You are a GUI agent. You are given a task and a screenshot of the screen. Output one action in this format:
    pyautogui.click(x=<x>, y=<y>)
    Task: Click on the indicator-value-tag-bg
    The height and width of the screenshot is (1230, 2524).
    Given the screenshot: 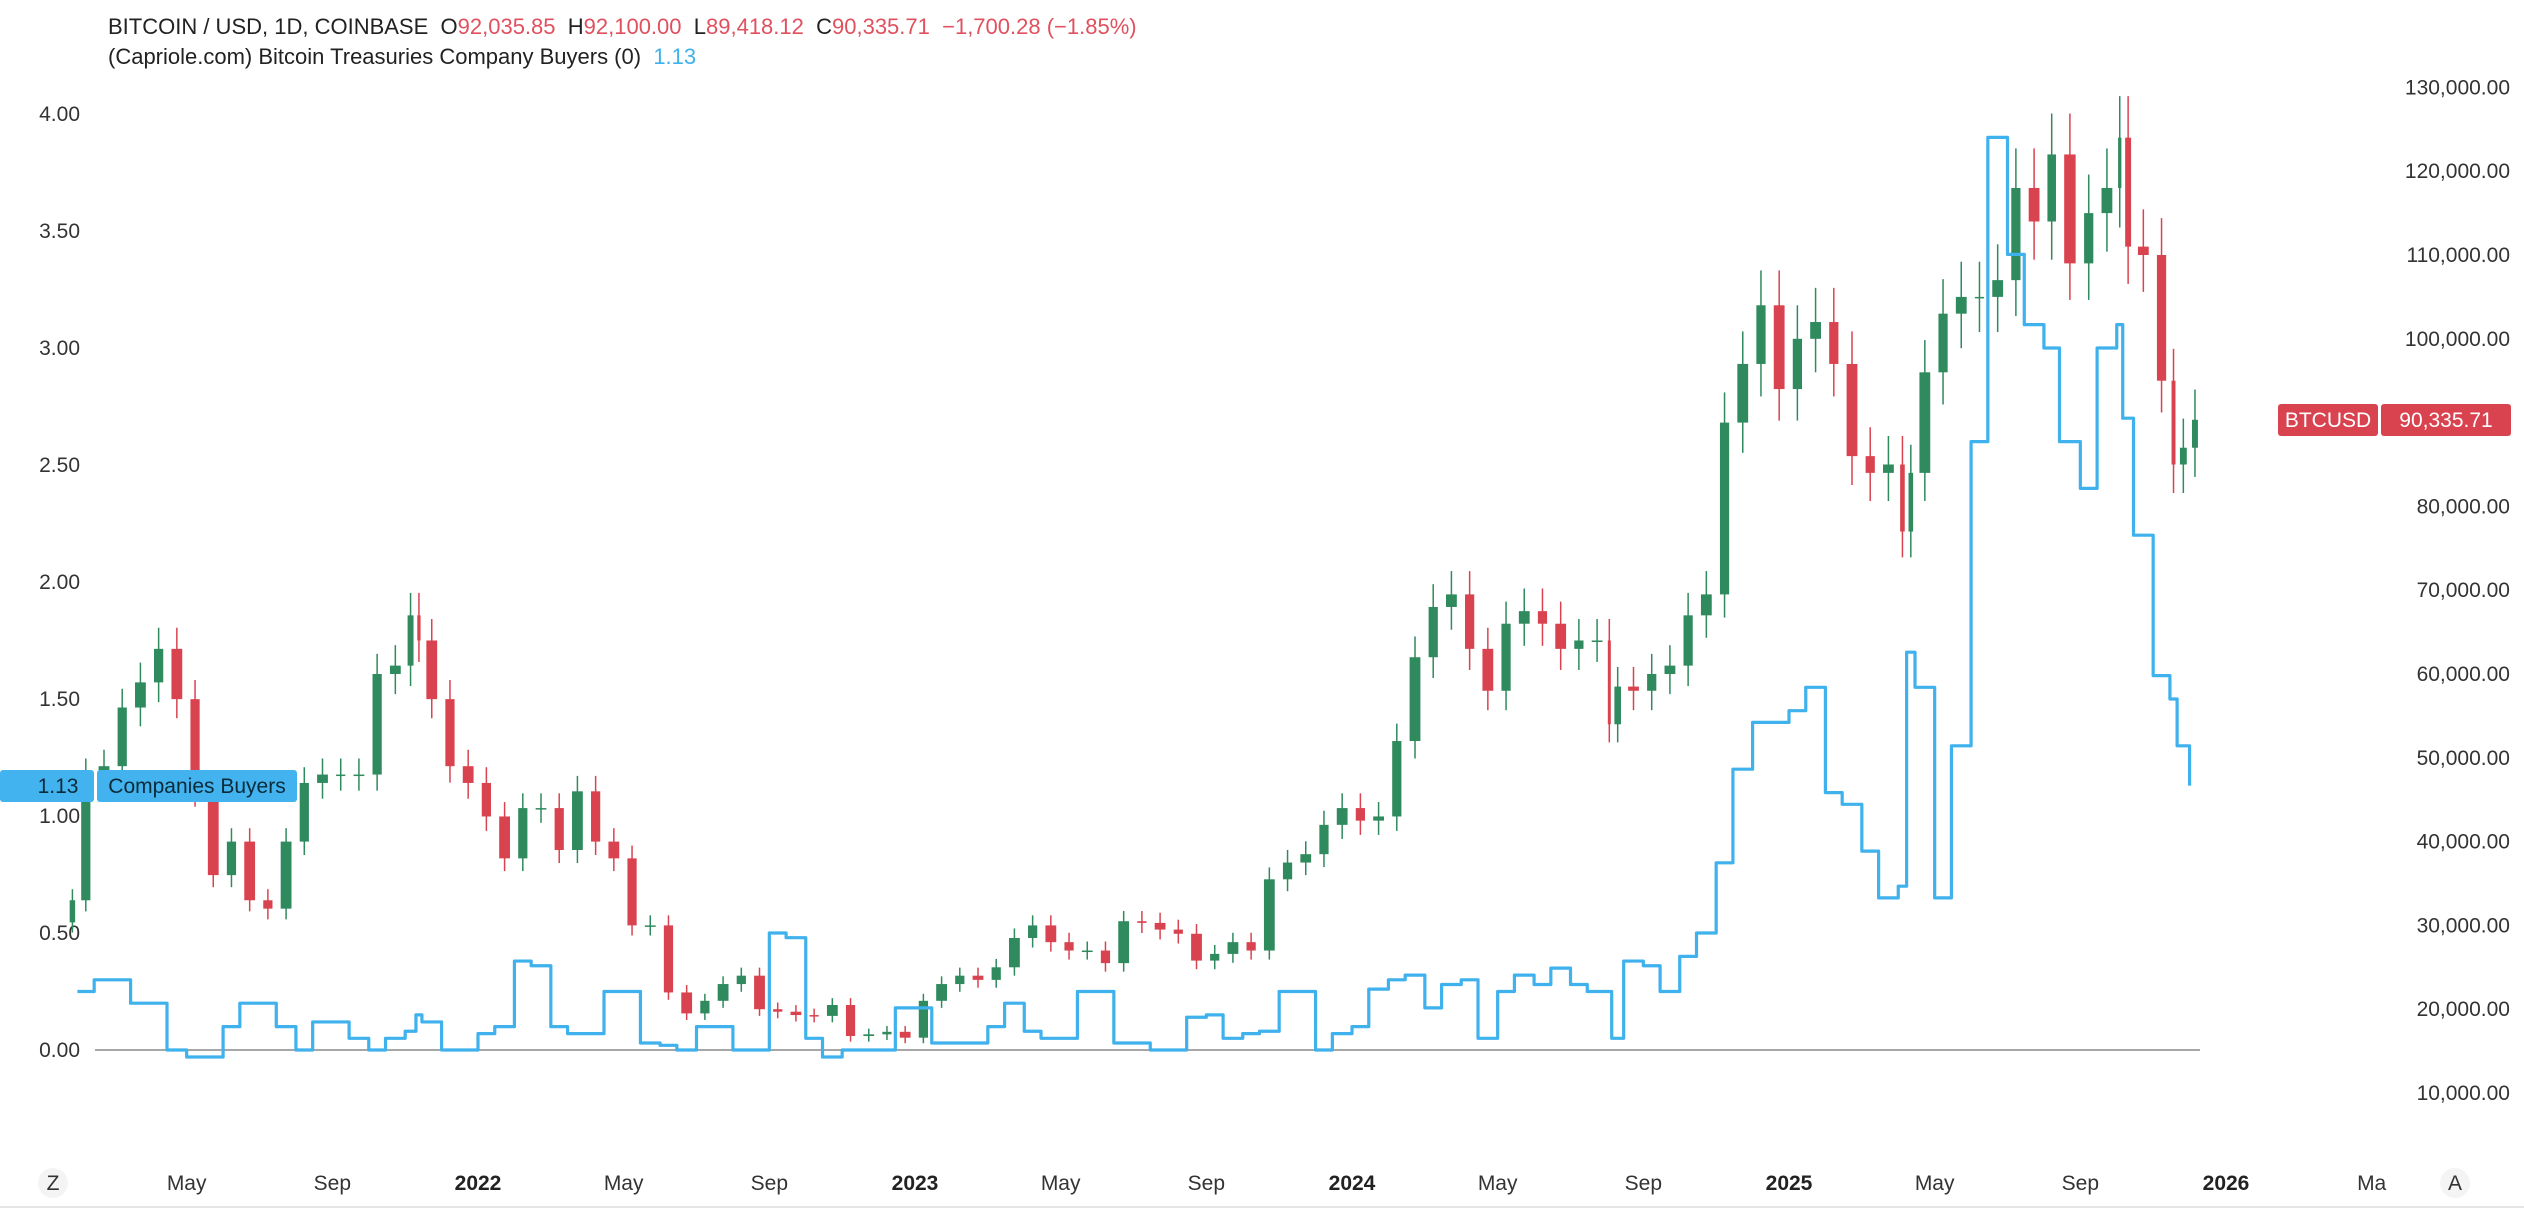 What is the action you would take?
    pyautogui.click(x=47, y=786)
    